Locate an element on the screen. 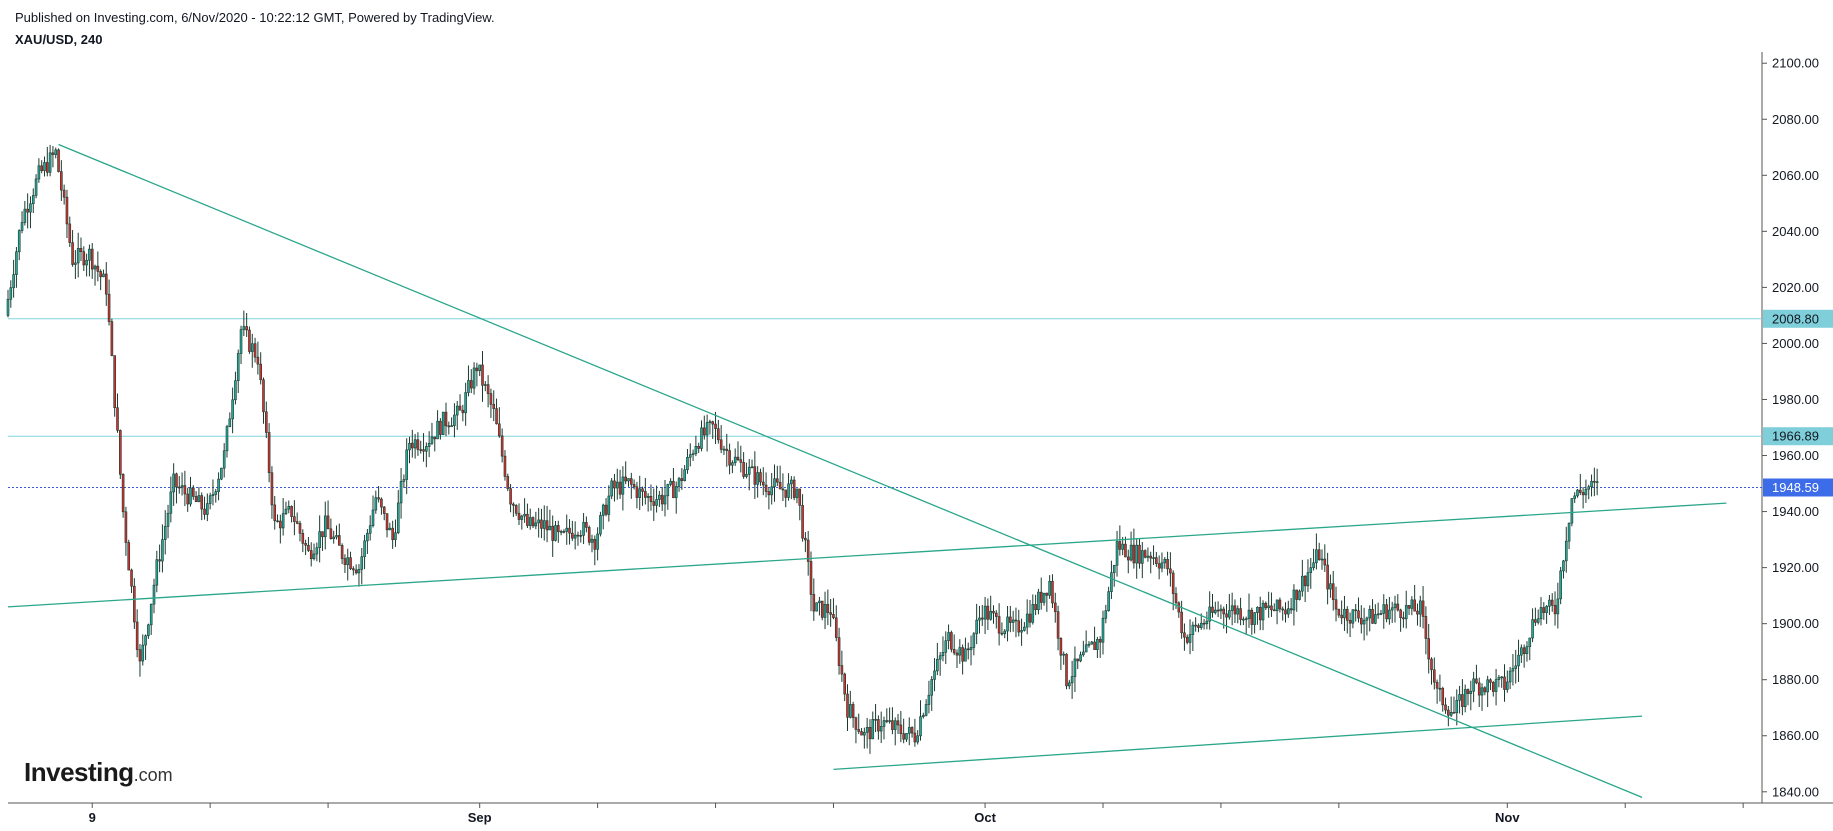 This screenshot has height=831, width=1833. price-tick-label: 1860.00 is located at coordinates (1795, 735).